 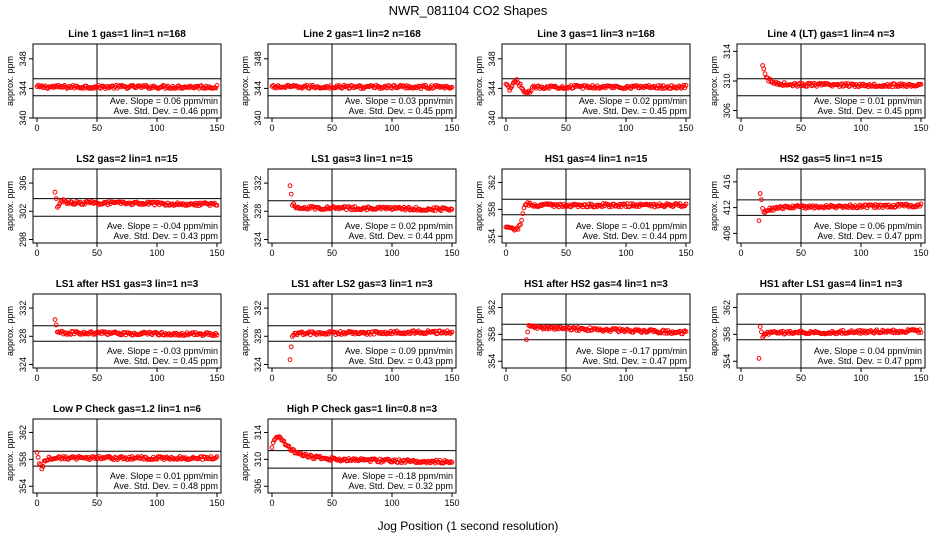 What do you see at coordinates (166, 486) in the screenshot?
I see `std-dev-annotation: Ave. Std. Dev. = 0.48 ppm` at bounding box center [166, 486].